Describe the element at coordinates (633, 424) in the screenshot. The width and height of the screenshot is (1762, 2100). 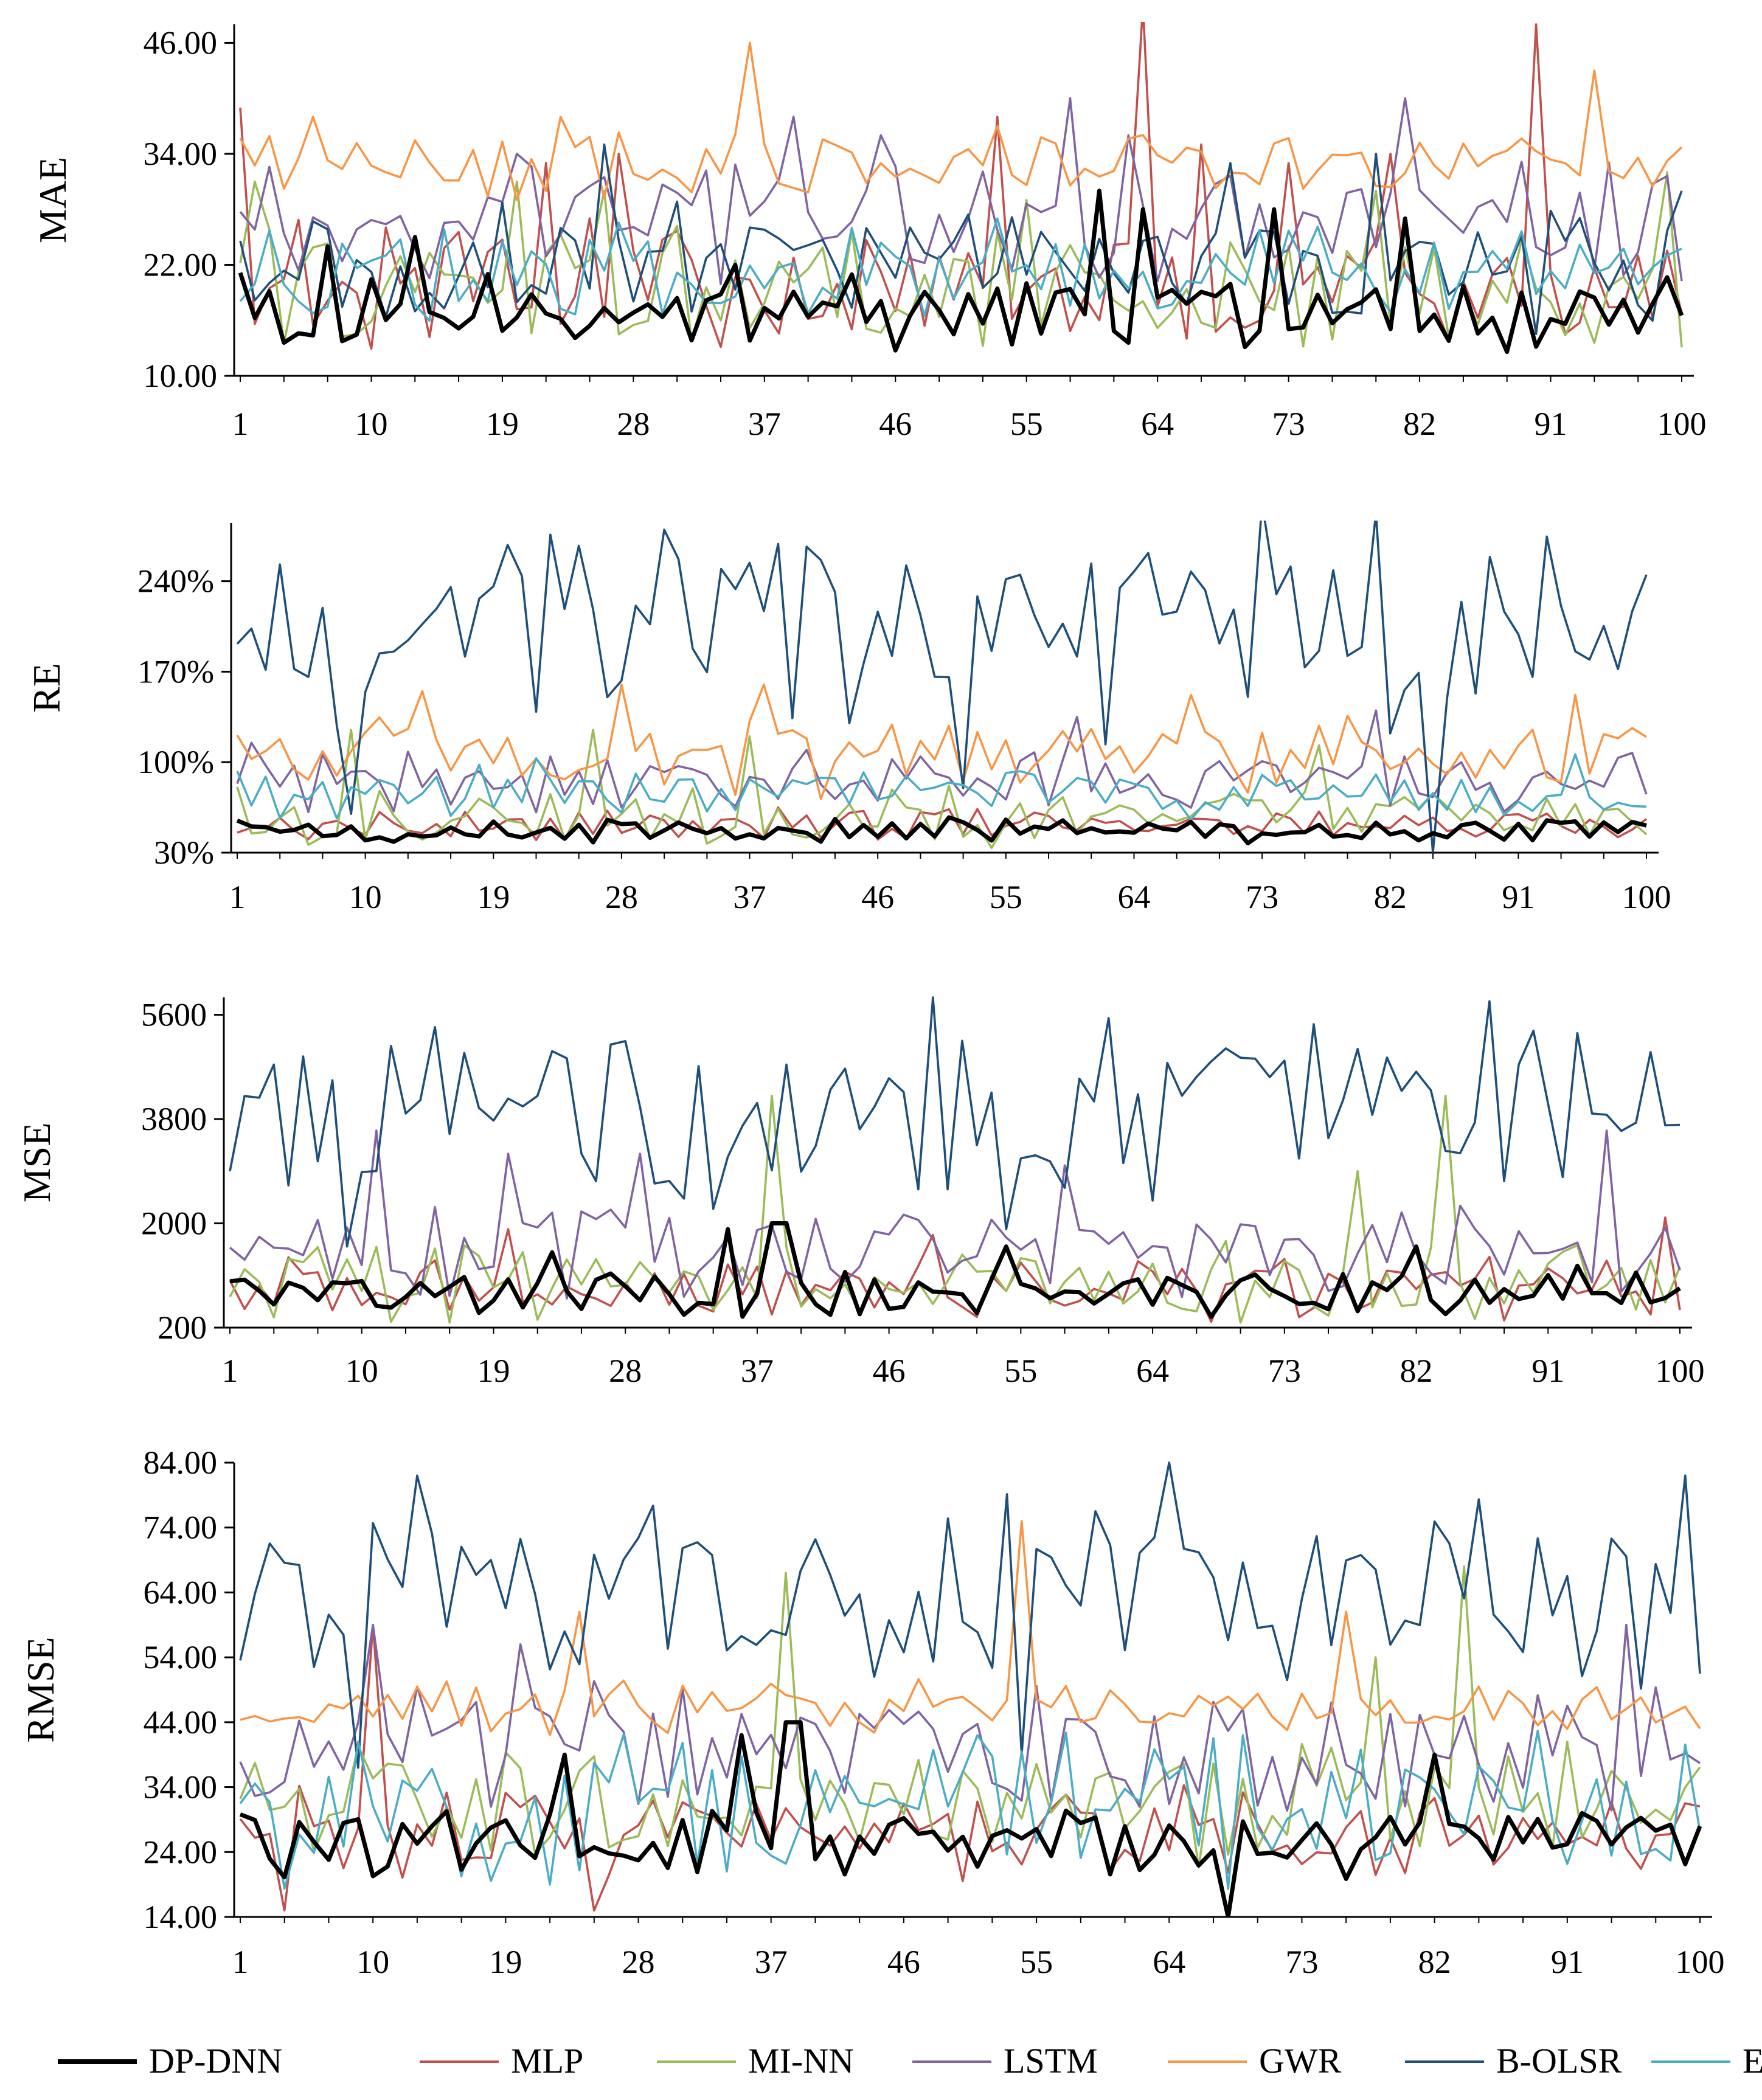
I see `mae-x-tick-label: 28` at that location.